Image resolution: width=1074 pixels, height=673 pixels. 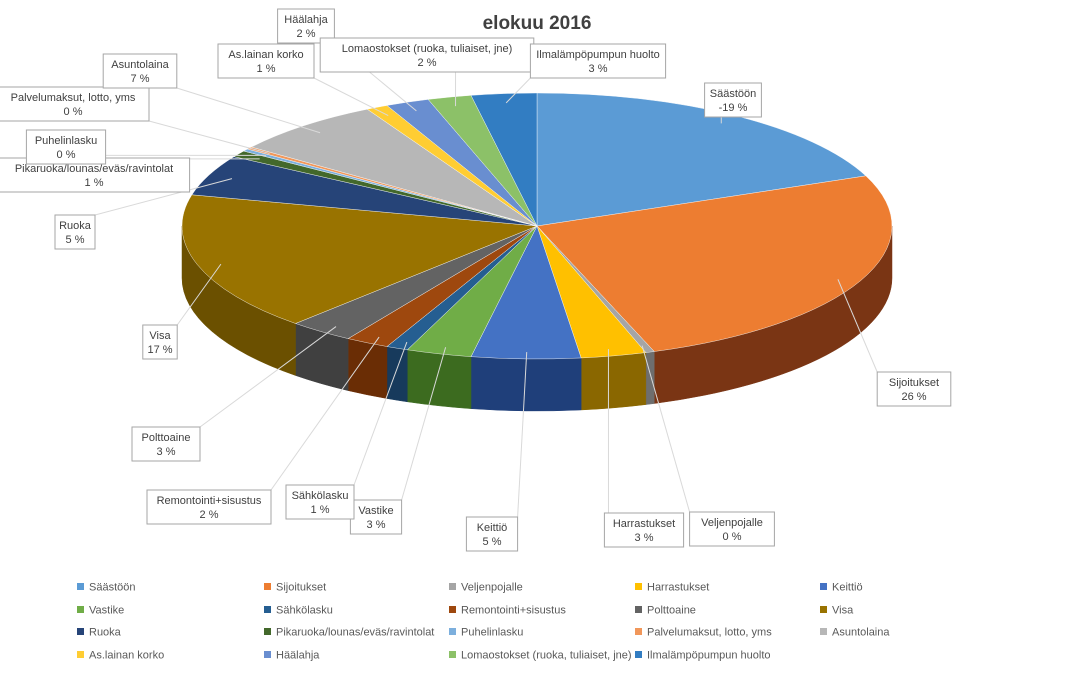 What do you see at coordinates (513, 611) in the screenshot?
I see `legend-label: Remontointi+sisustus` at bounding box center [513, 611].